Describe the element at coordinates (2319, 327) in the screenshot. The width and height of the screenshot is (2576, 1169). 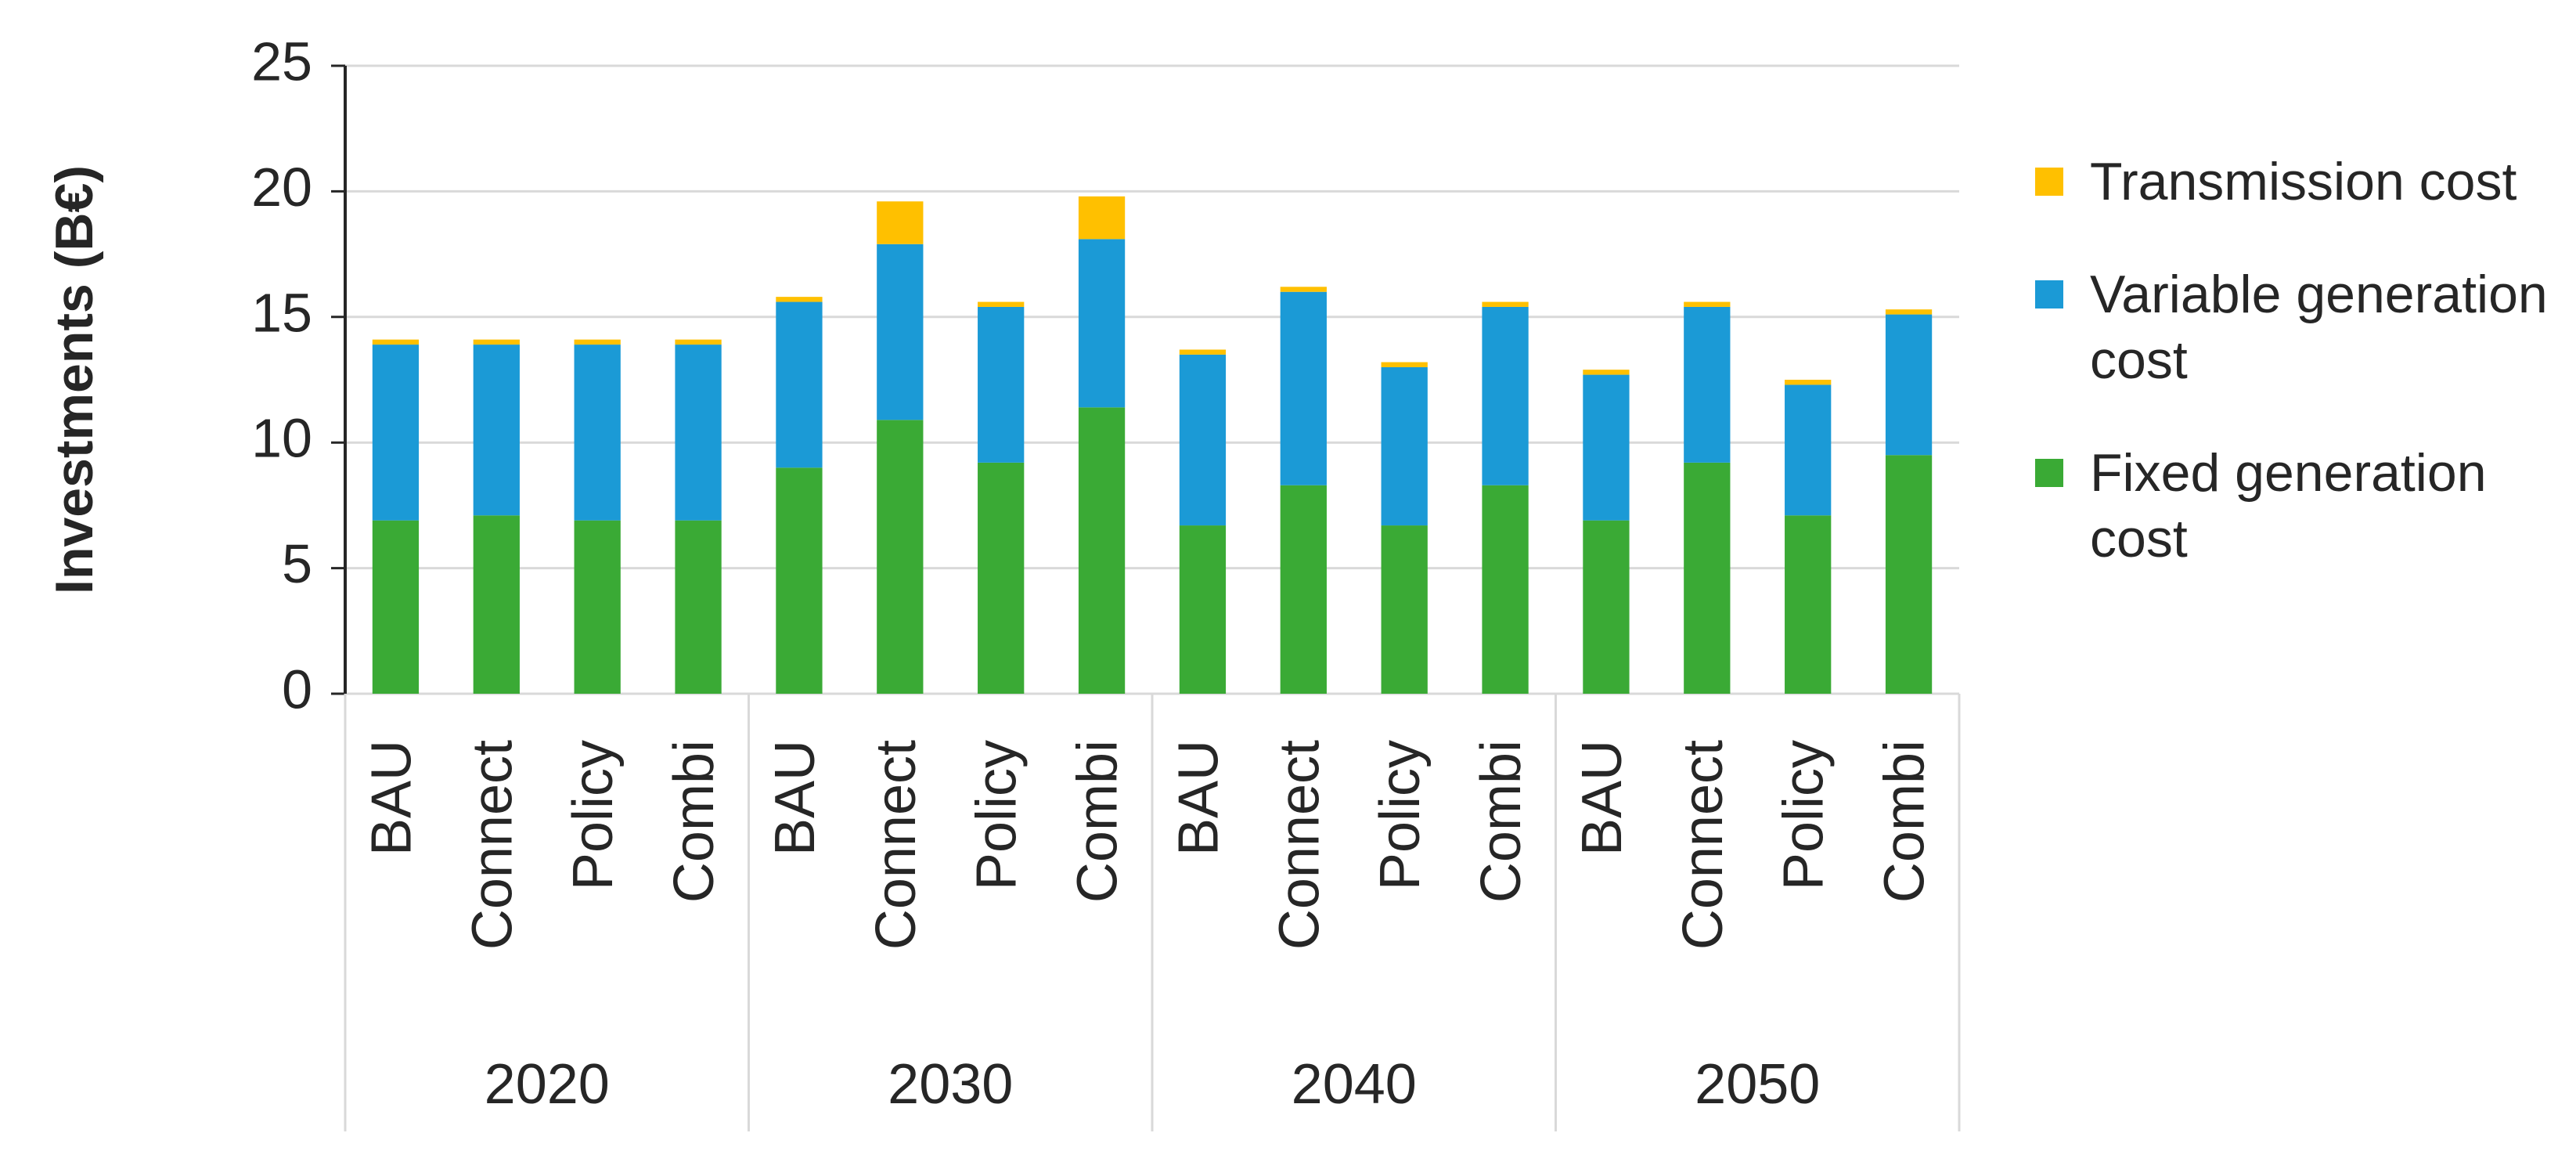
I see `legend-label: Variable generation cost` at that location.